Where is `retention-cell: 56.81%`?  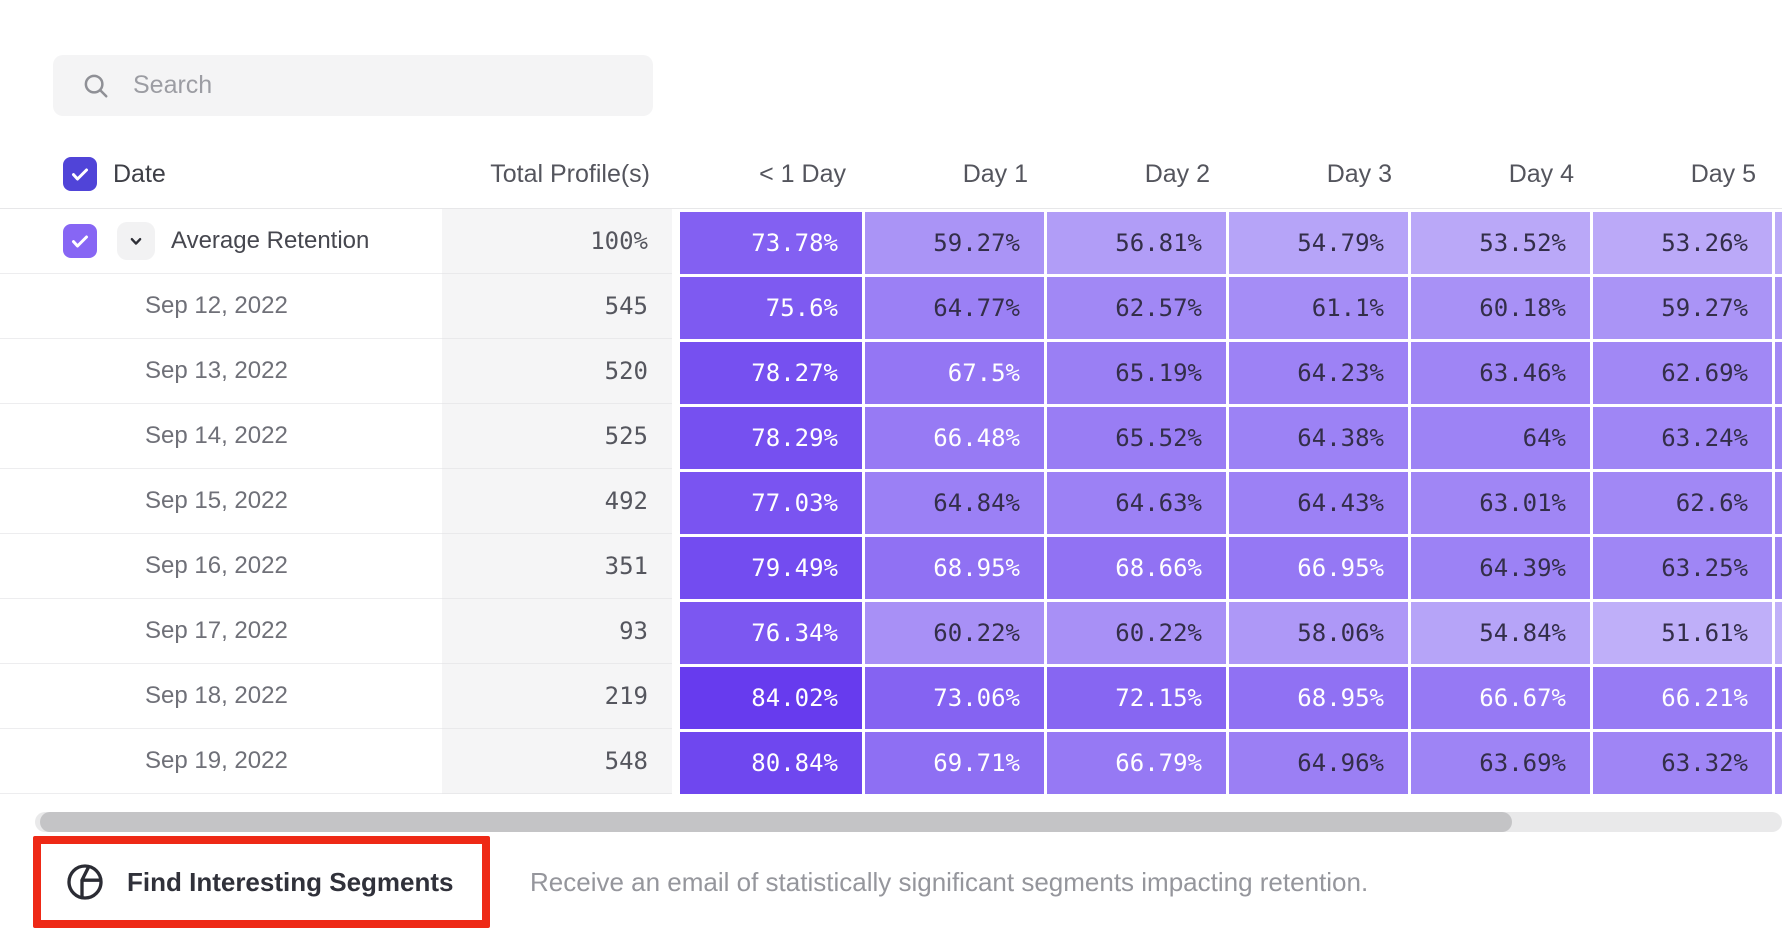 retention-cell: 56.81% is located at coordinates (1136, 243).